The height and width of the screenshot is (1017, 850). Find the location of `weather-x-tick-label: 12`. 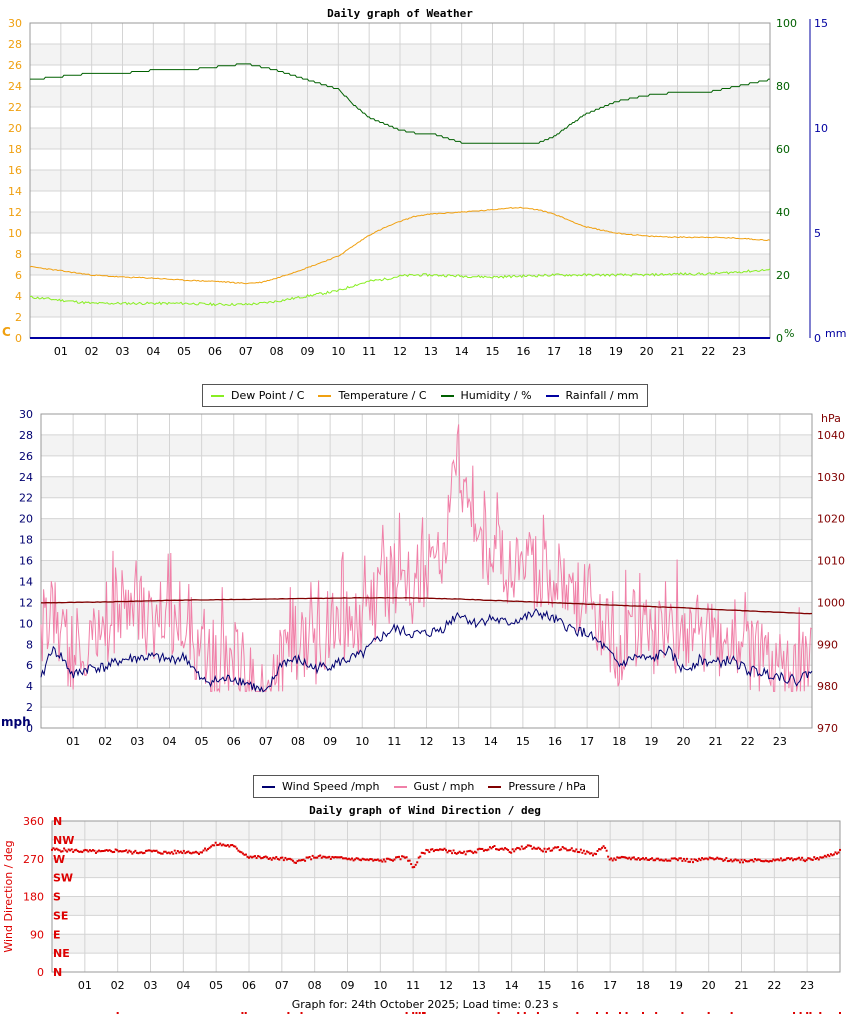

weather-x-tick-label: 12 is located at coordinates (400, 351).